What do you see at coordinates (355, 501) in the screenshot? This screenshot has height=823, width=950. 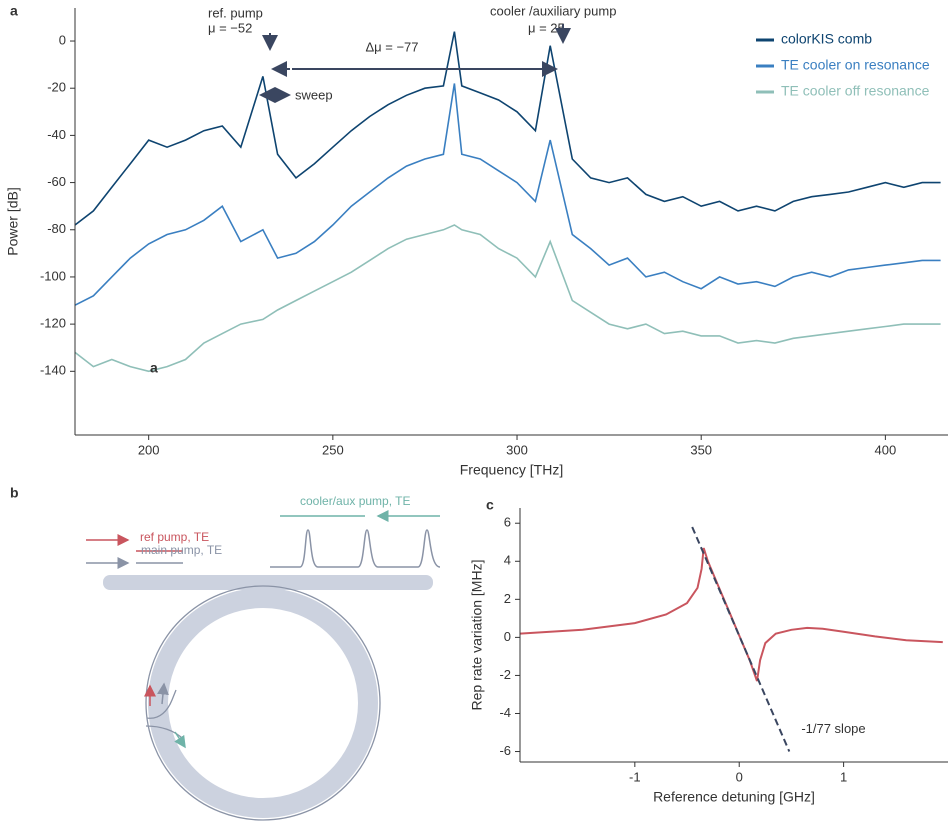 I see `diagram-label: cooler/aux pump, TE` at bounding box center [355, 501].